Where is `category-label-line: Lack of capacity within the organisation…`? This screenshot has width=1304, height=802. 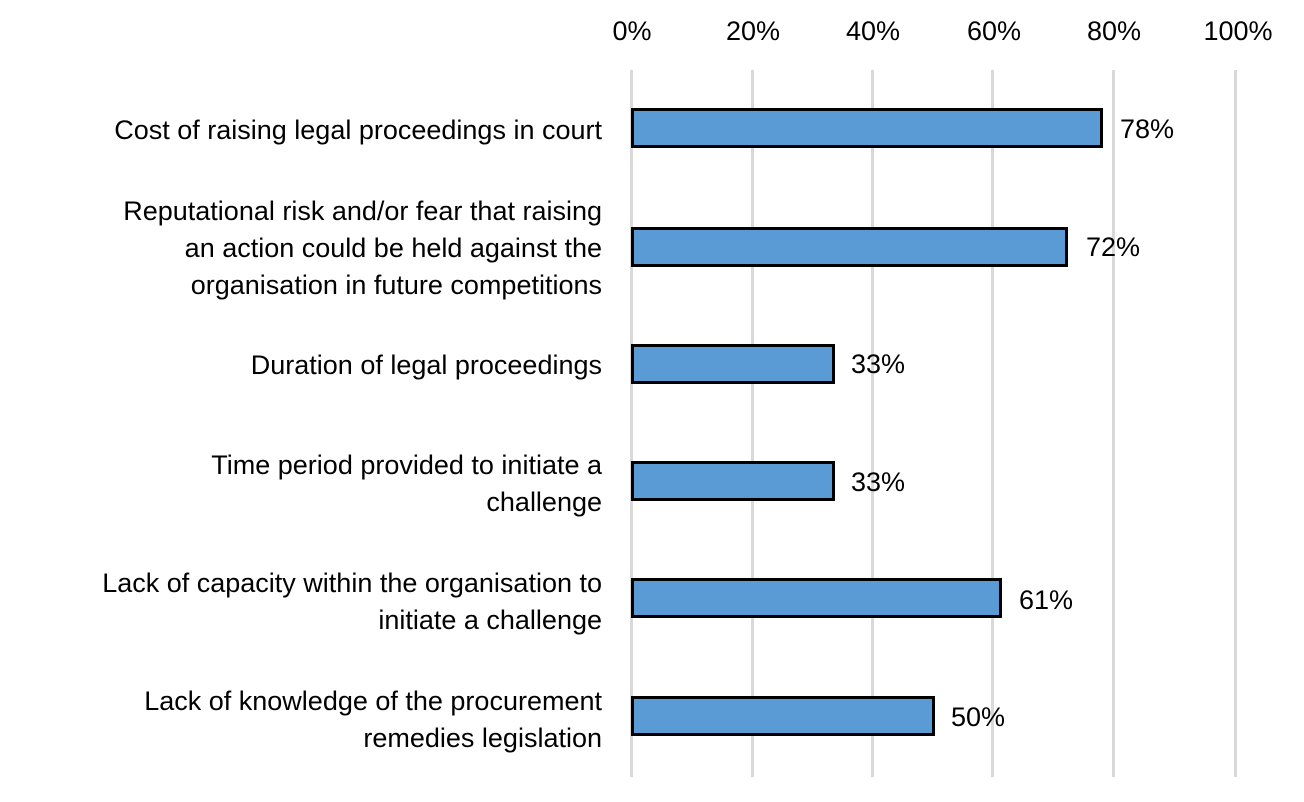 category-label-line: Lack of capacity within the organisation… is located at coordinates (352, 583).